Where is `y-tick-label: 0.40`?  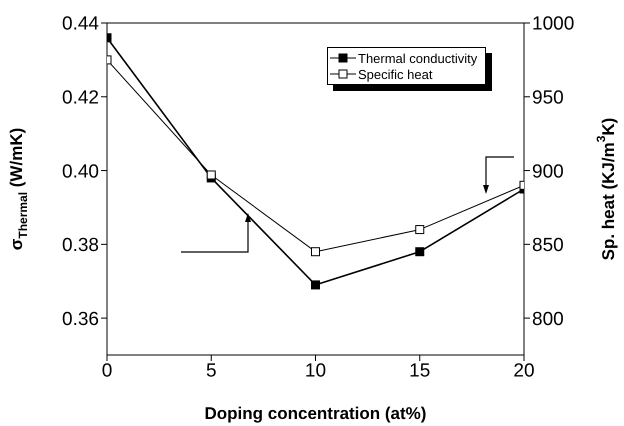
y-tick-label: 0.40 is located at coordinates (80, 171).